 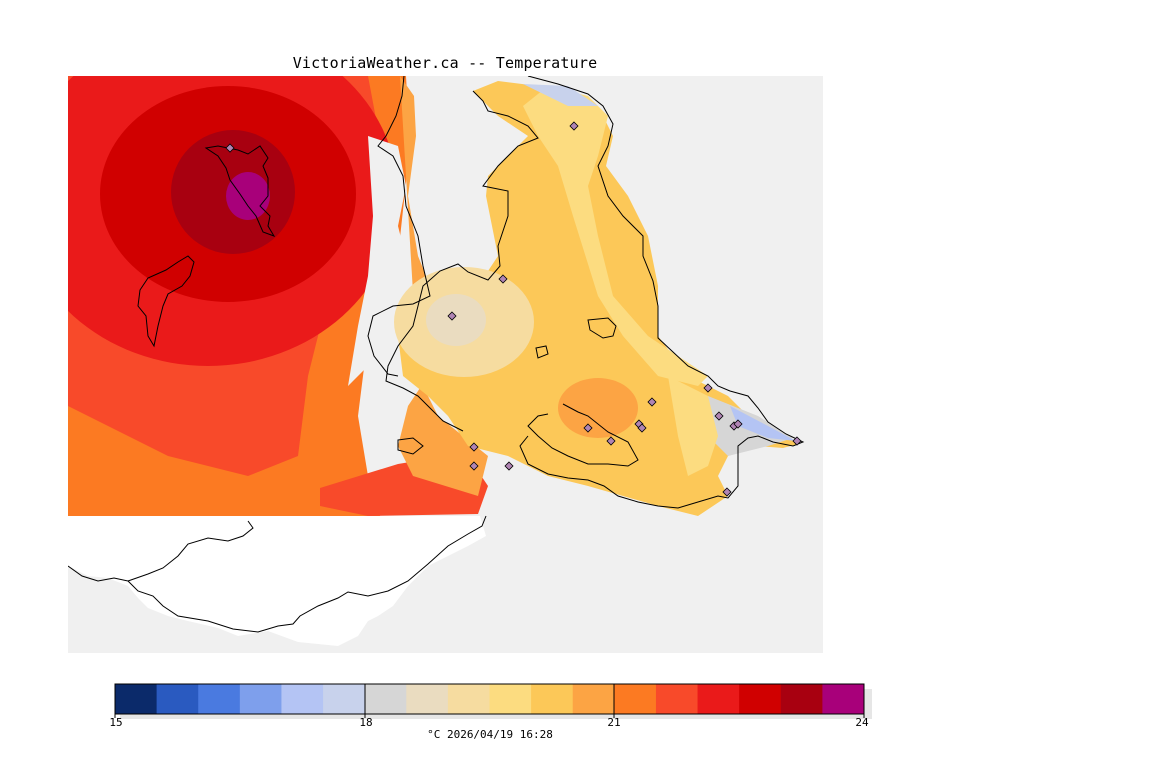 I want to click on legend-tick-label: 15, so click(x=116, y=722).